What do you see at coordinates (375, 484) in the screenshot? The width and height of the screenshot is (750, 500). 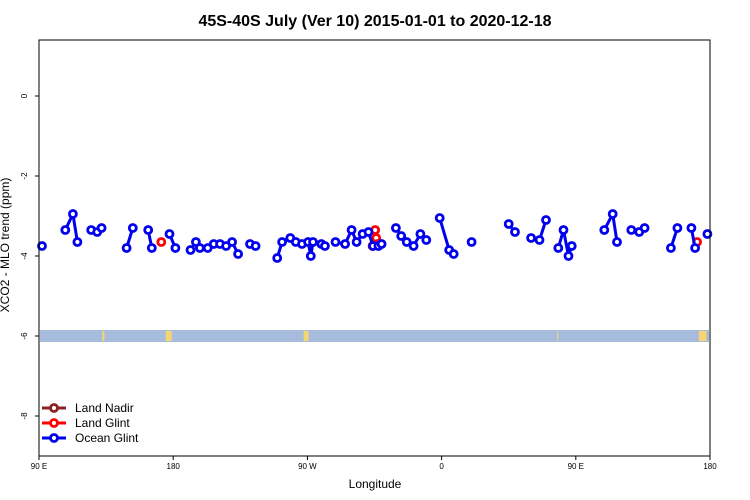 I see `x-axis-label: Longitude` at bounding box center [375, 484].